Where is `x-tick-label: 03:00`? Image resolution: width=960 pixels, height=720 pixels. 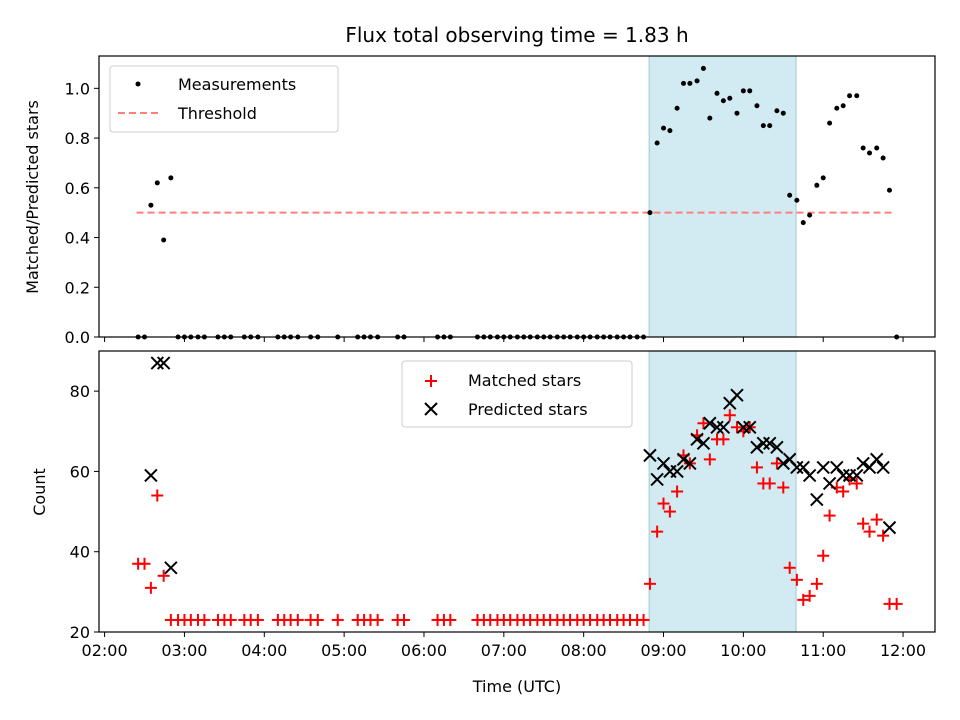
x-tick-label: 03:00 is located at coordinates (184, 650).